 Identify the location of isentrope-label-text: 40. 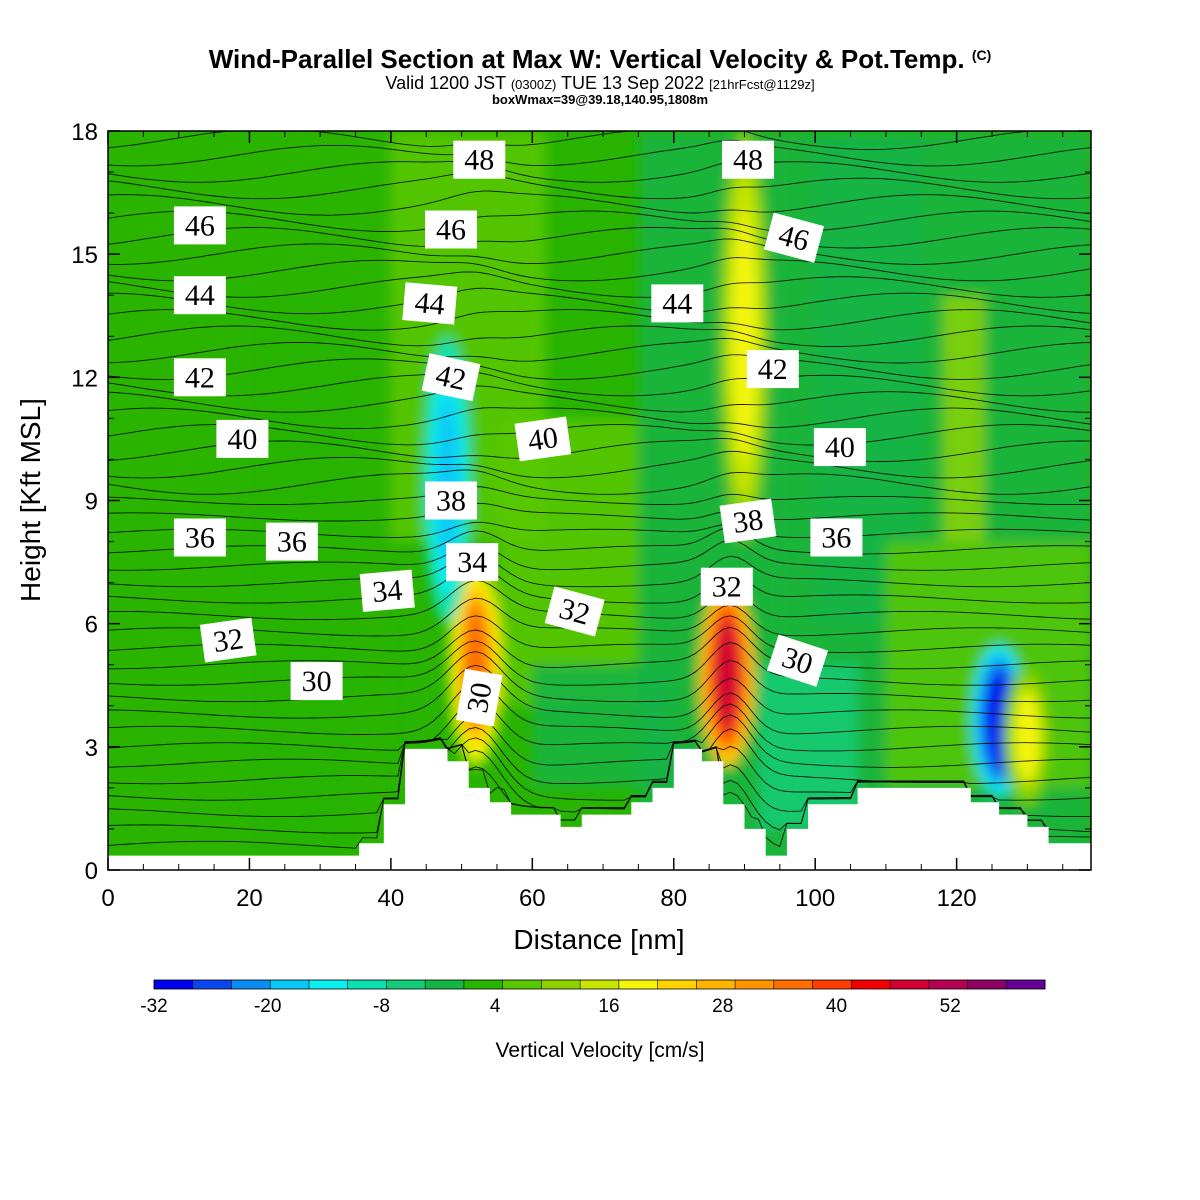
(840, 447).